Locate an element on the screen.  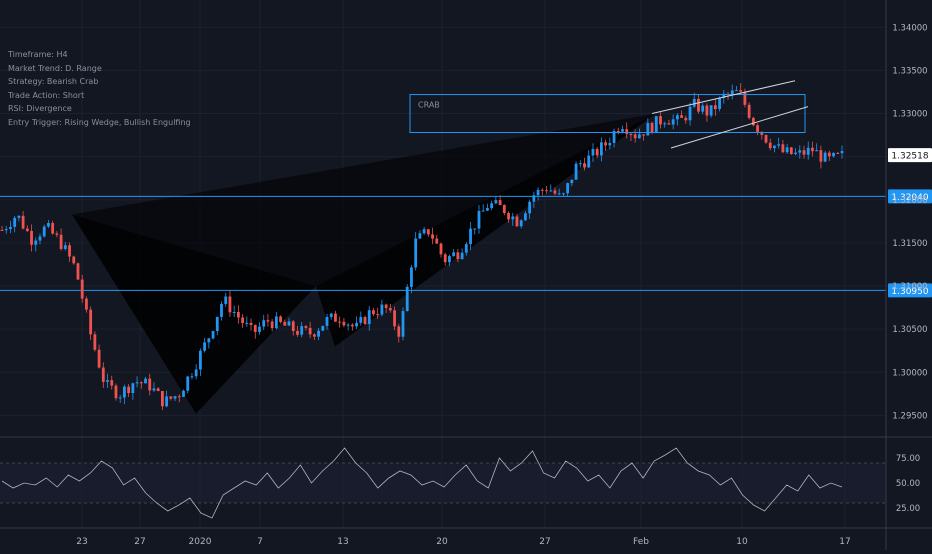
note-trade-action: Trade Action: Short is located at coordinates (46, 95).